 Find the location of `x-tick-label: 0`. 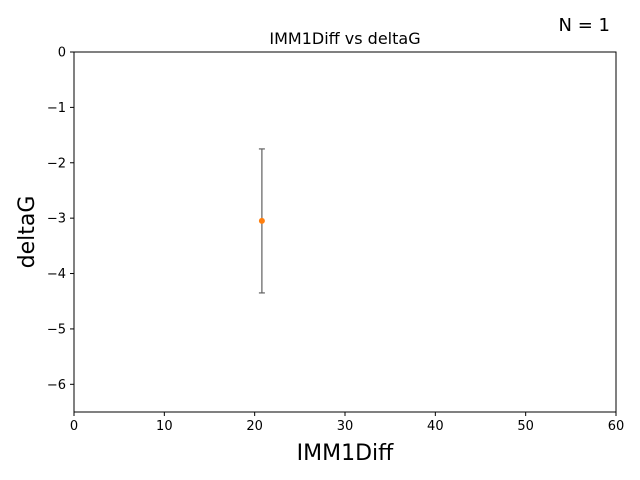

x-tick-label: 0 is located at coordinates (74, 426).